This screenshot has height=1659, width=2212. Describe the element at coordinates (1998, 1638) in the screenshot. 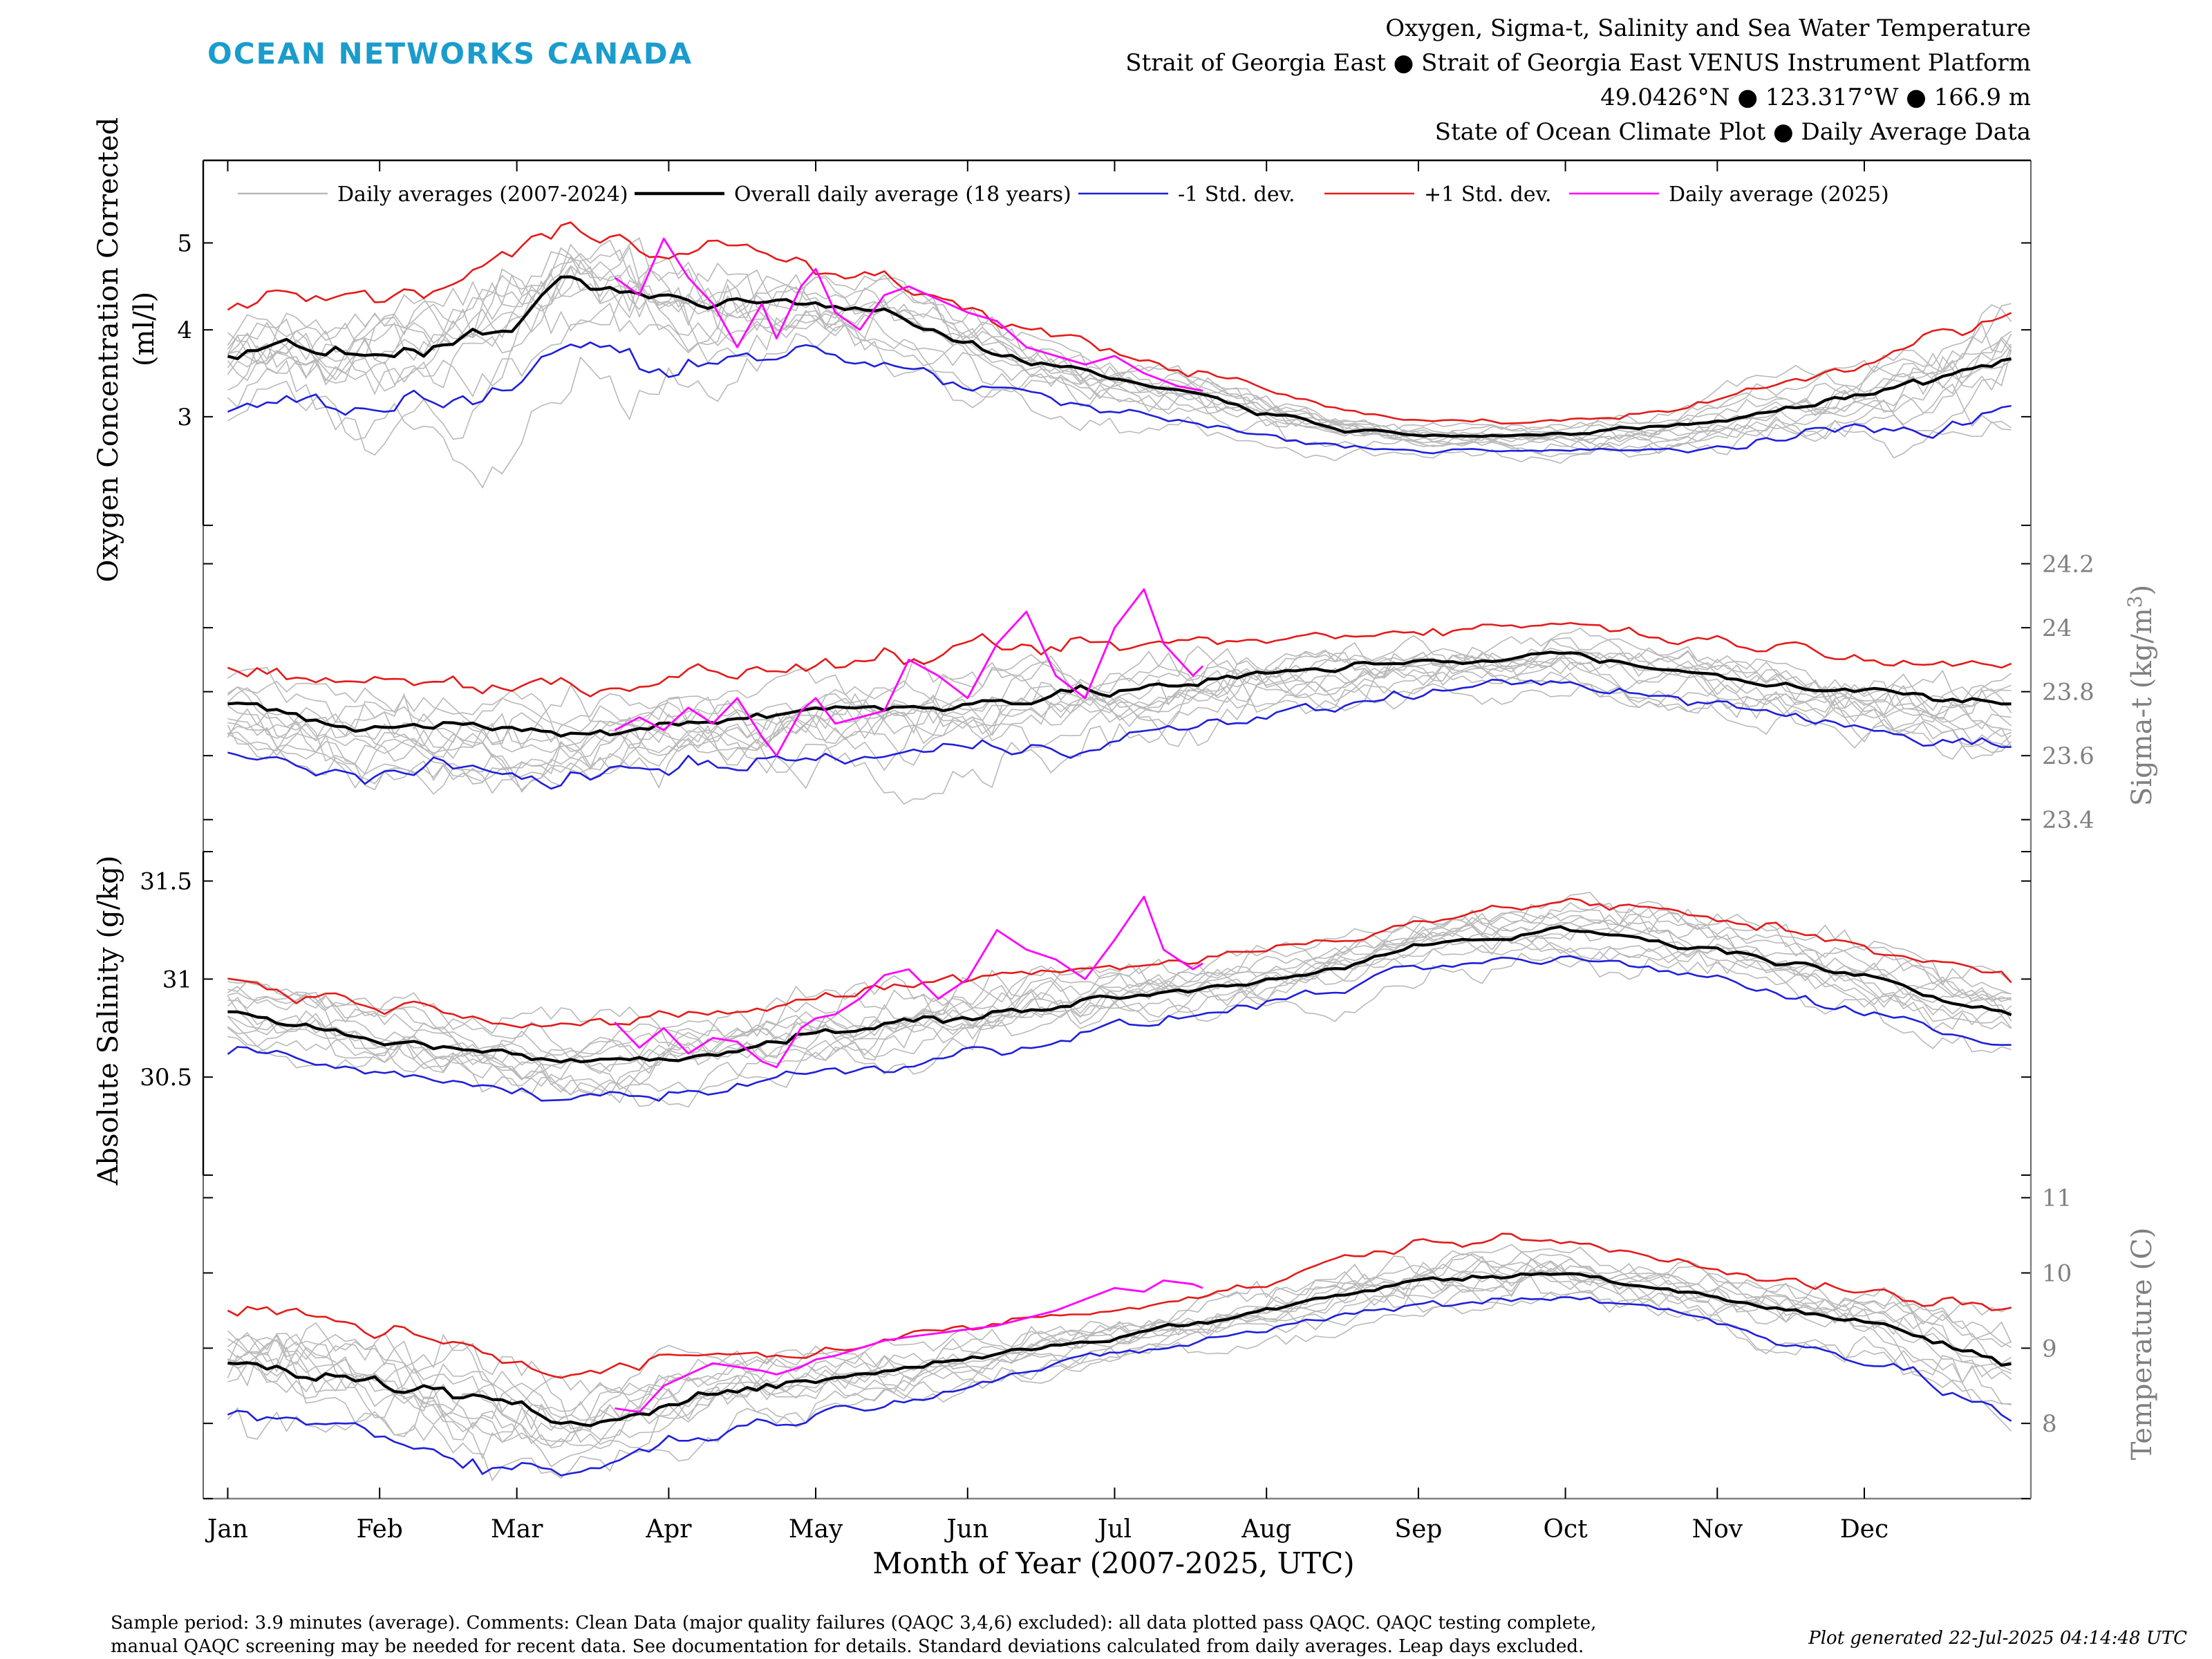

I see `plot-generated-stamp: Plot generated 22-Jul-2025 04:14:48 UTC` at that location.